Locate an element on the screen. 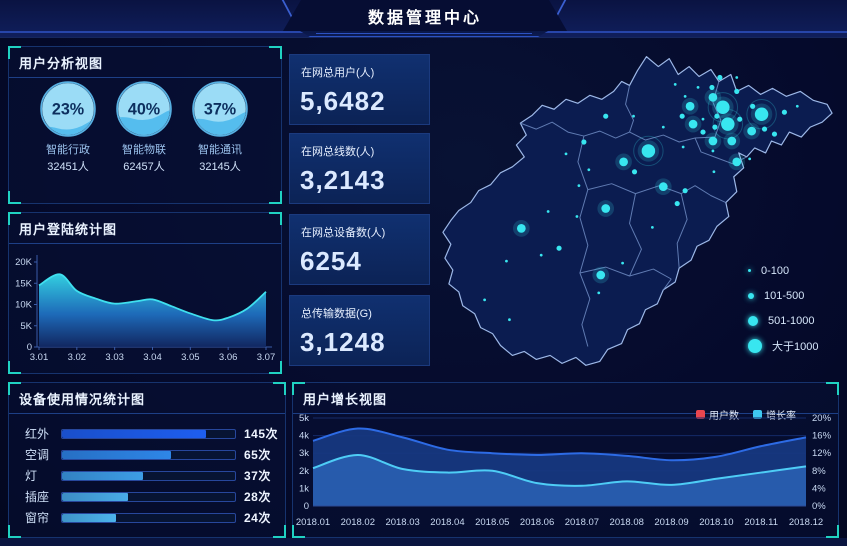 Image resolution: width=847 pixels, height=546 pixels. svg-text: 0 is located at coordinates (306, 506).